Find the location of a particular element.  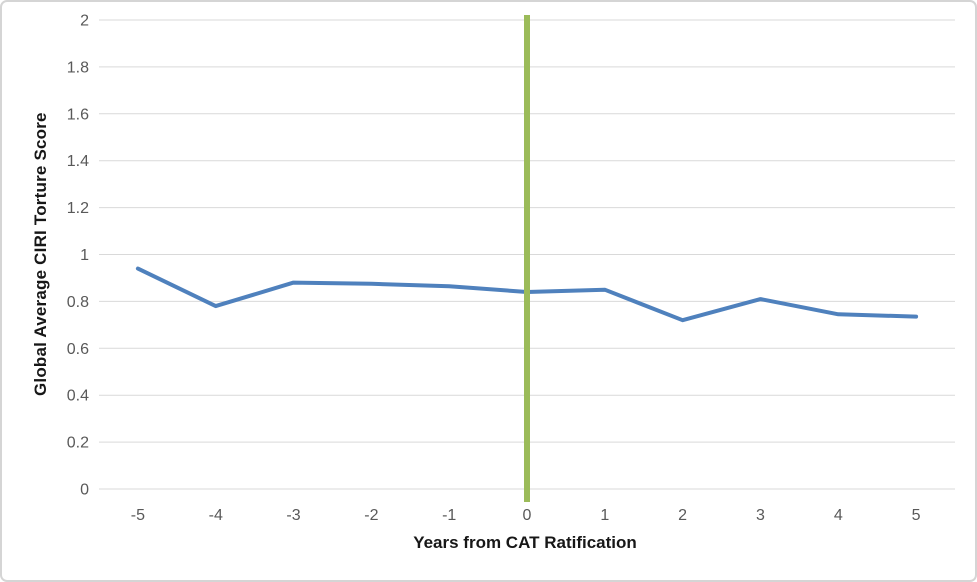

y-tick-label: 1.2 is located at coordinates (78, 208).